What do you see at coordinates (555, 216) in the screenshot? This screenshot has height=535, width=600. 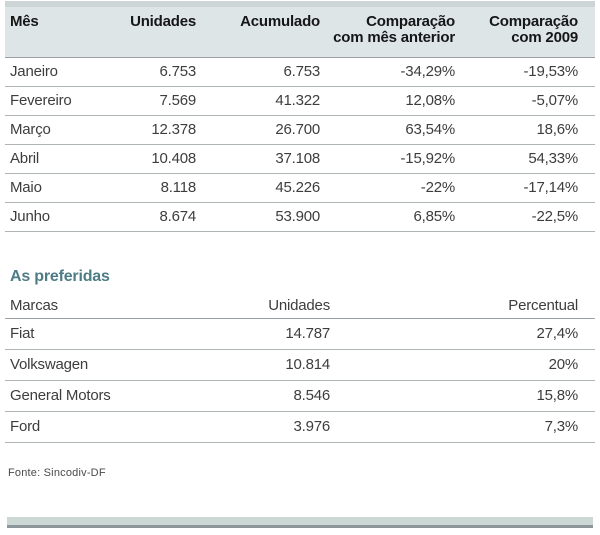 I see `comparison-2009-cell: -22,5%` at bounding box center [555, 216].